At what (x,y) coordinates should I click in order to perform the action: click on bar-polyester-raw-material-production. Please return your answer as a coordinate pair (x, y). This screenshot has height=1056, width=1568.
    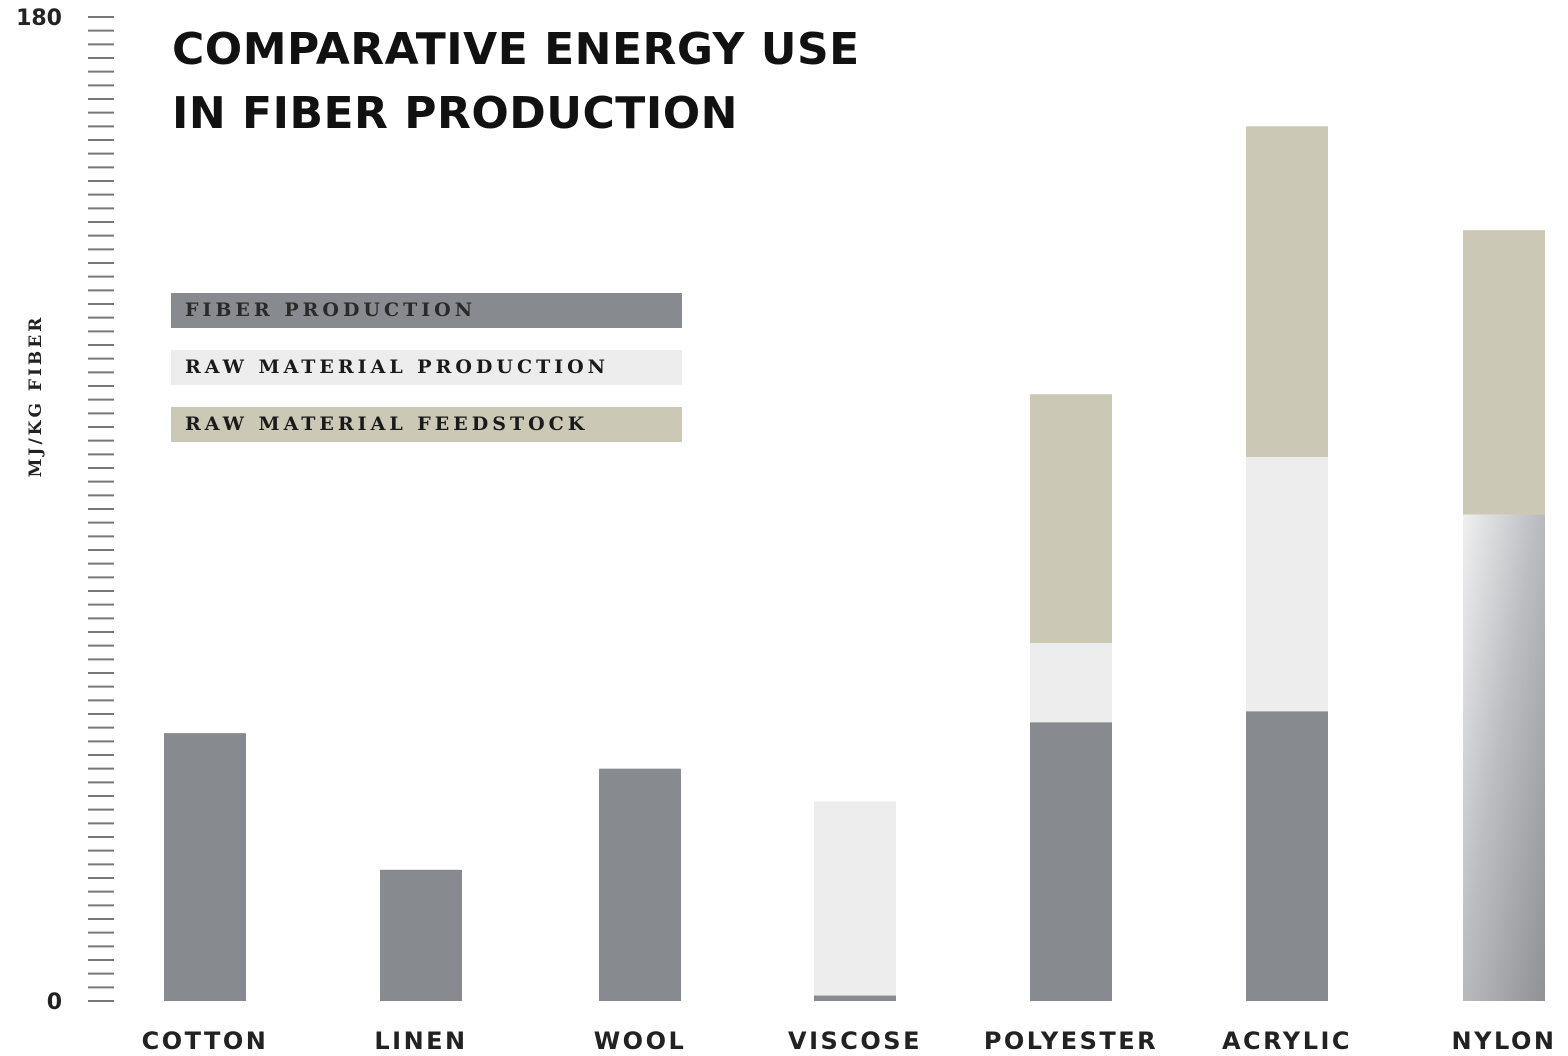
    Looking at the image, I should click on (1071, 682).